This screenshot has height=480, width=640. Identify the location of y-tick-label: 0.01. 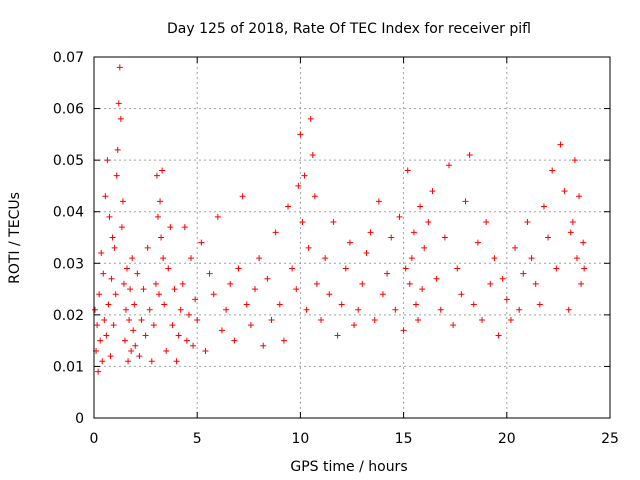
(68, 367).